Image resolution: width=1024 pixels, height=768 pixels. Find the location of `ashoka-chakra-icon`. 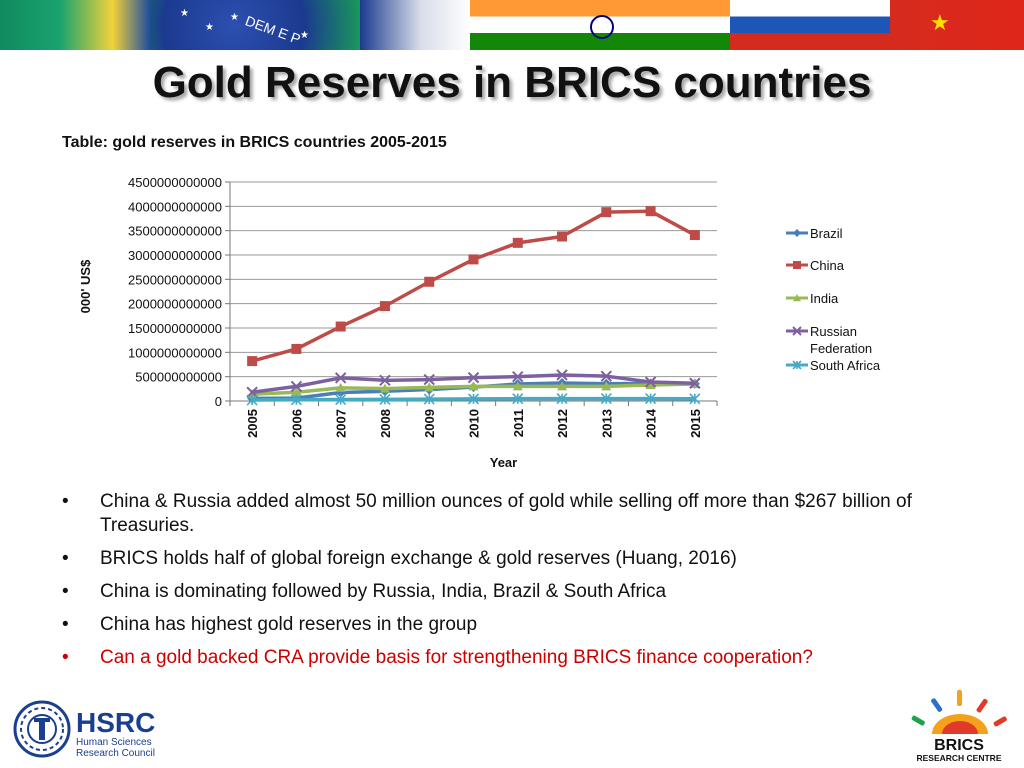

ashoka-chakra-icon is located at coordinates (602, 27).